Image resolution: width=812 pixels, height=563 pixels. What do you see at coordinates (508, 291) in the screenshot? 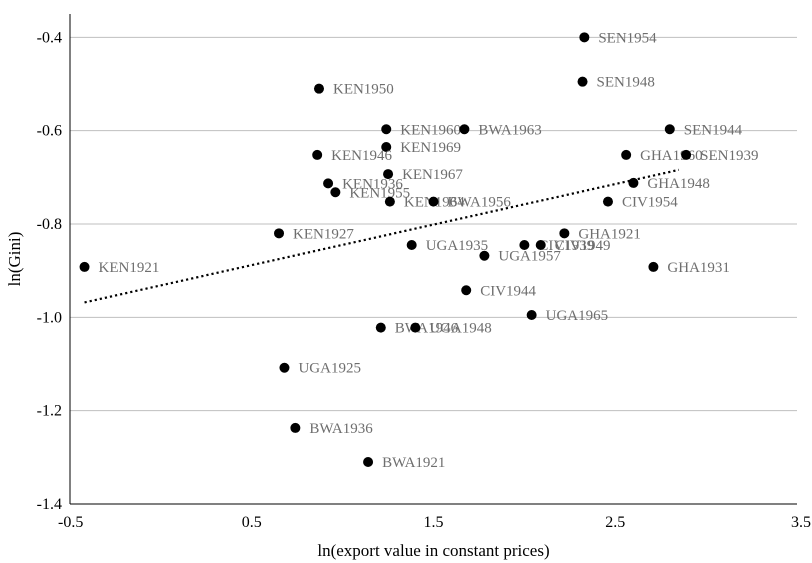
I see `data-point-label: CIV1944` at bounding box center [508, 291].